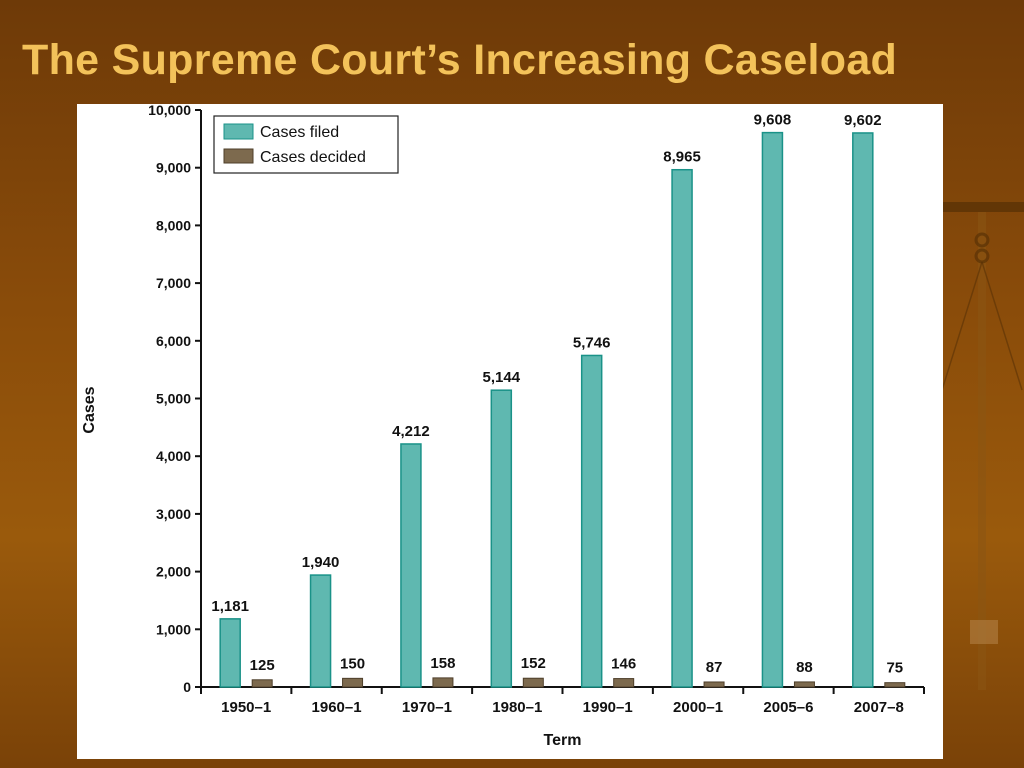 Image resolution: width=1024 pixels, height=768 pixels. I want to click on y-tick-label: 2,000, so click(173, 572).